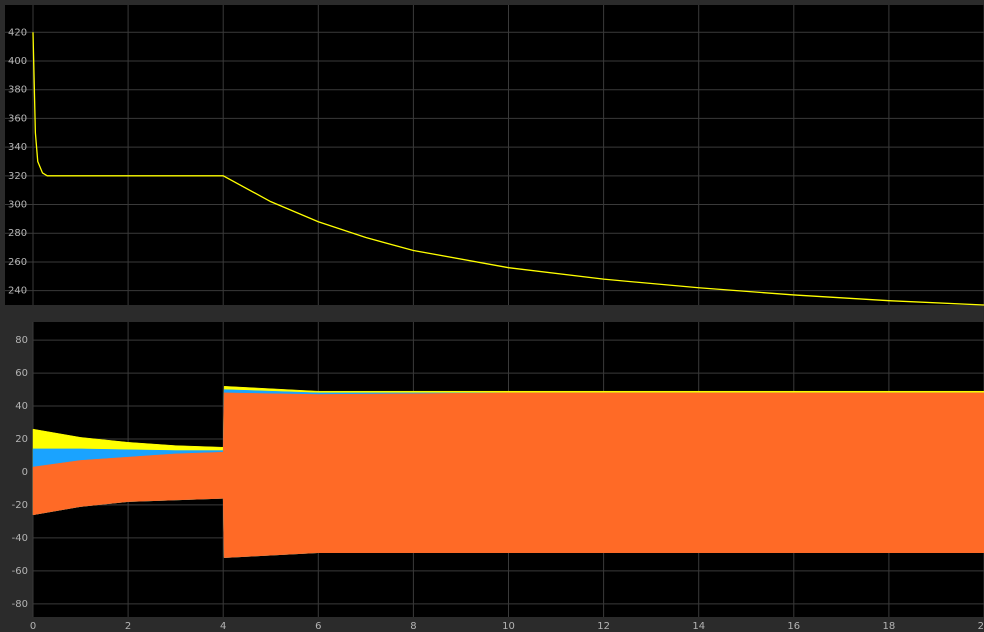  I want to click on x-tick-label: 2, so click(128, 626).